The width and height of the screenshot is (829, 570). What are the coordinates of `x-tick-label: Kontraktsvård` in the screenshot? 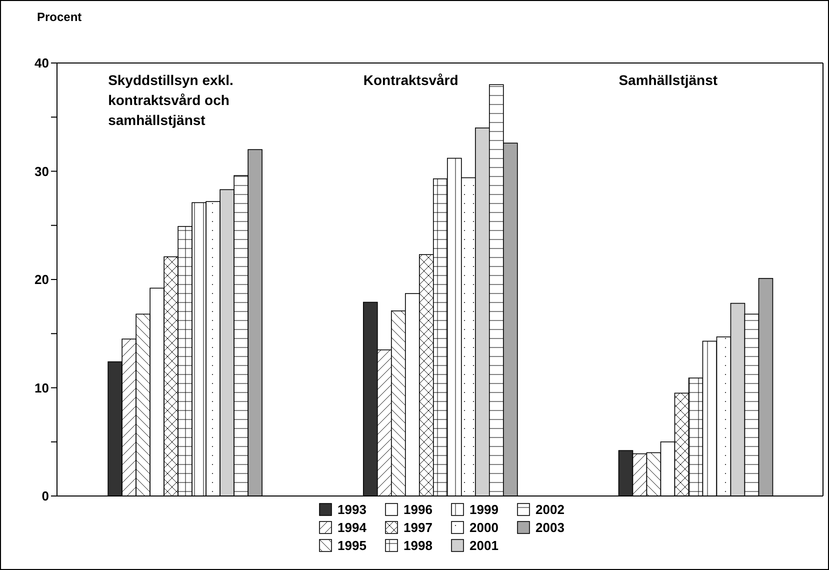 It's located at (410, 80).